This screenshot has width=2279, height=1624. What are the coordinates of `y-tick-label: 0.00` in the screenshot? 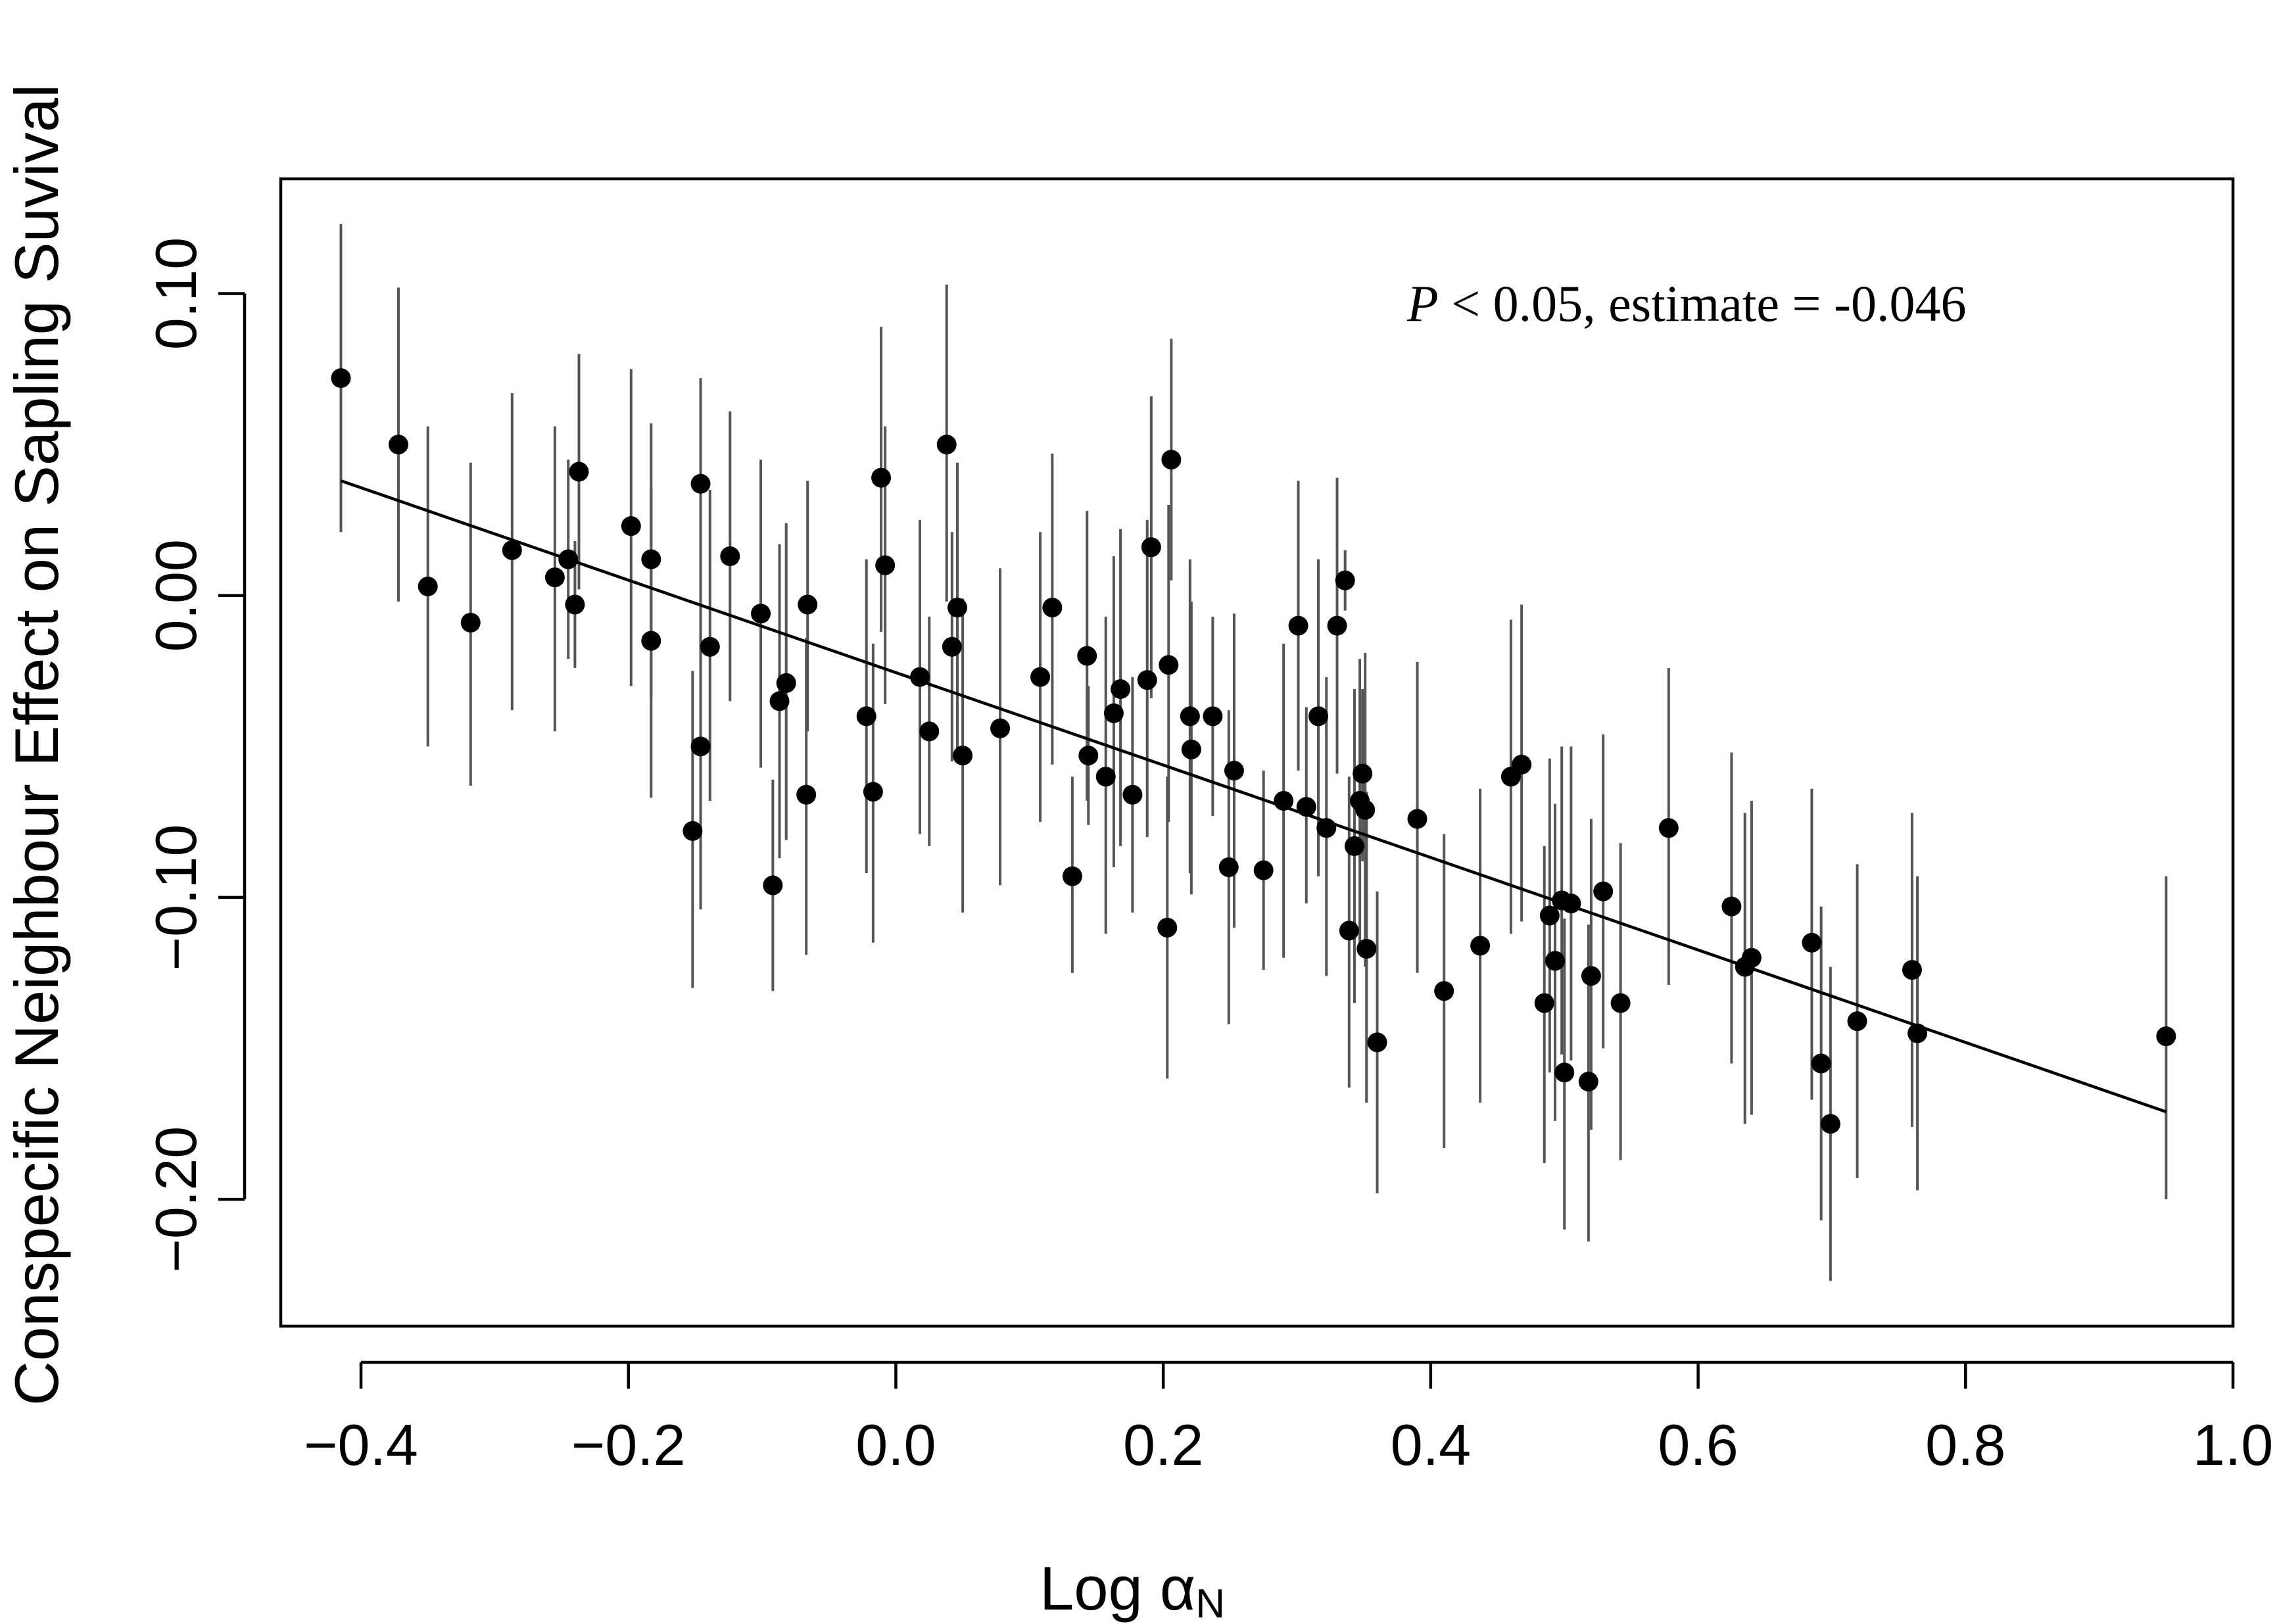 It's located at (176, 595).